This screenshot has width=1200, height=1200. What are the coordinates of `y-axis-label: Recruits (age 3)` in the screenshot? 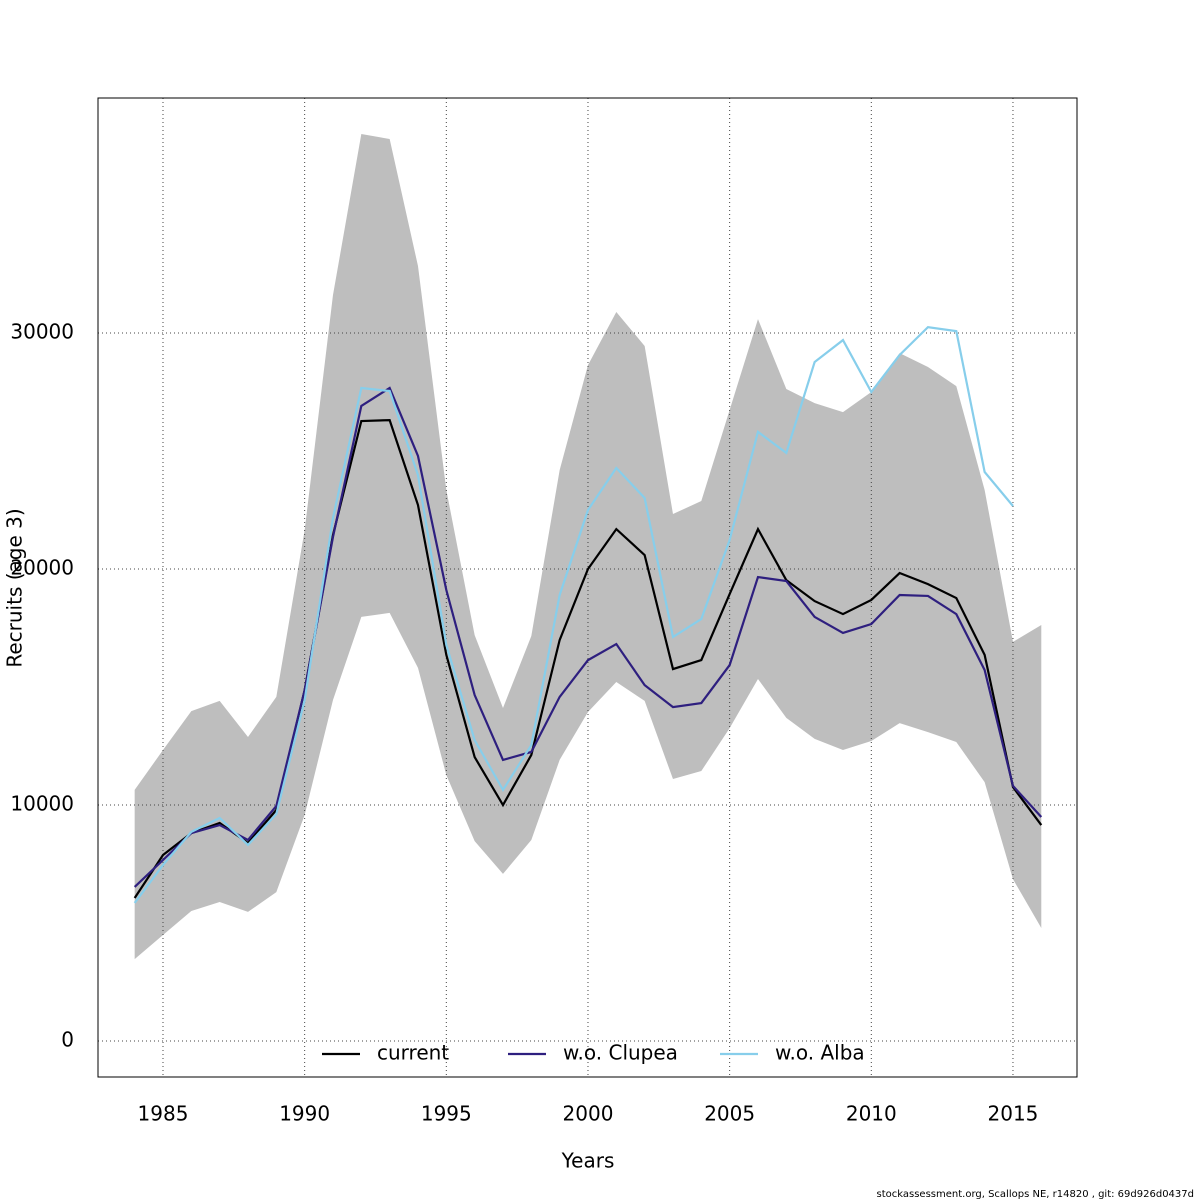 It's located at (15, 587).